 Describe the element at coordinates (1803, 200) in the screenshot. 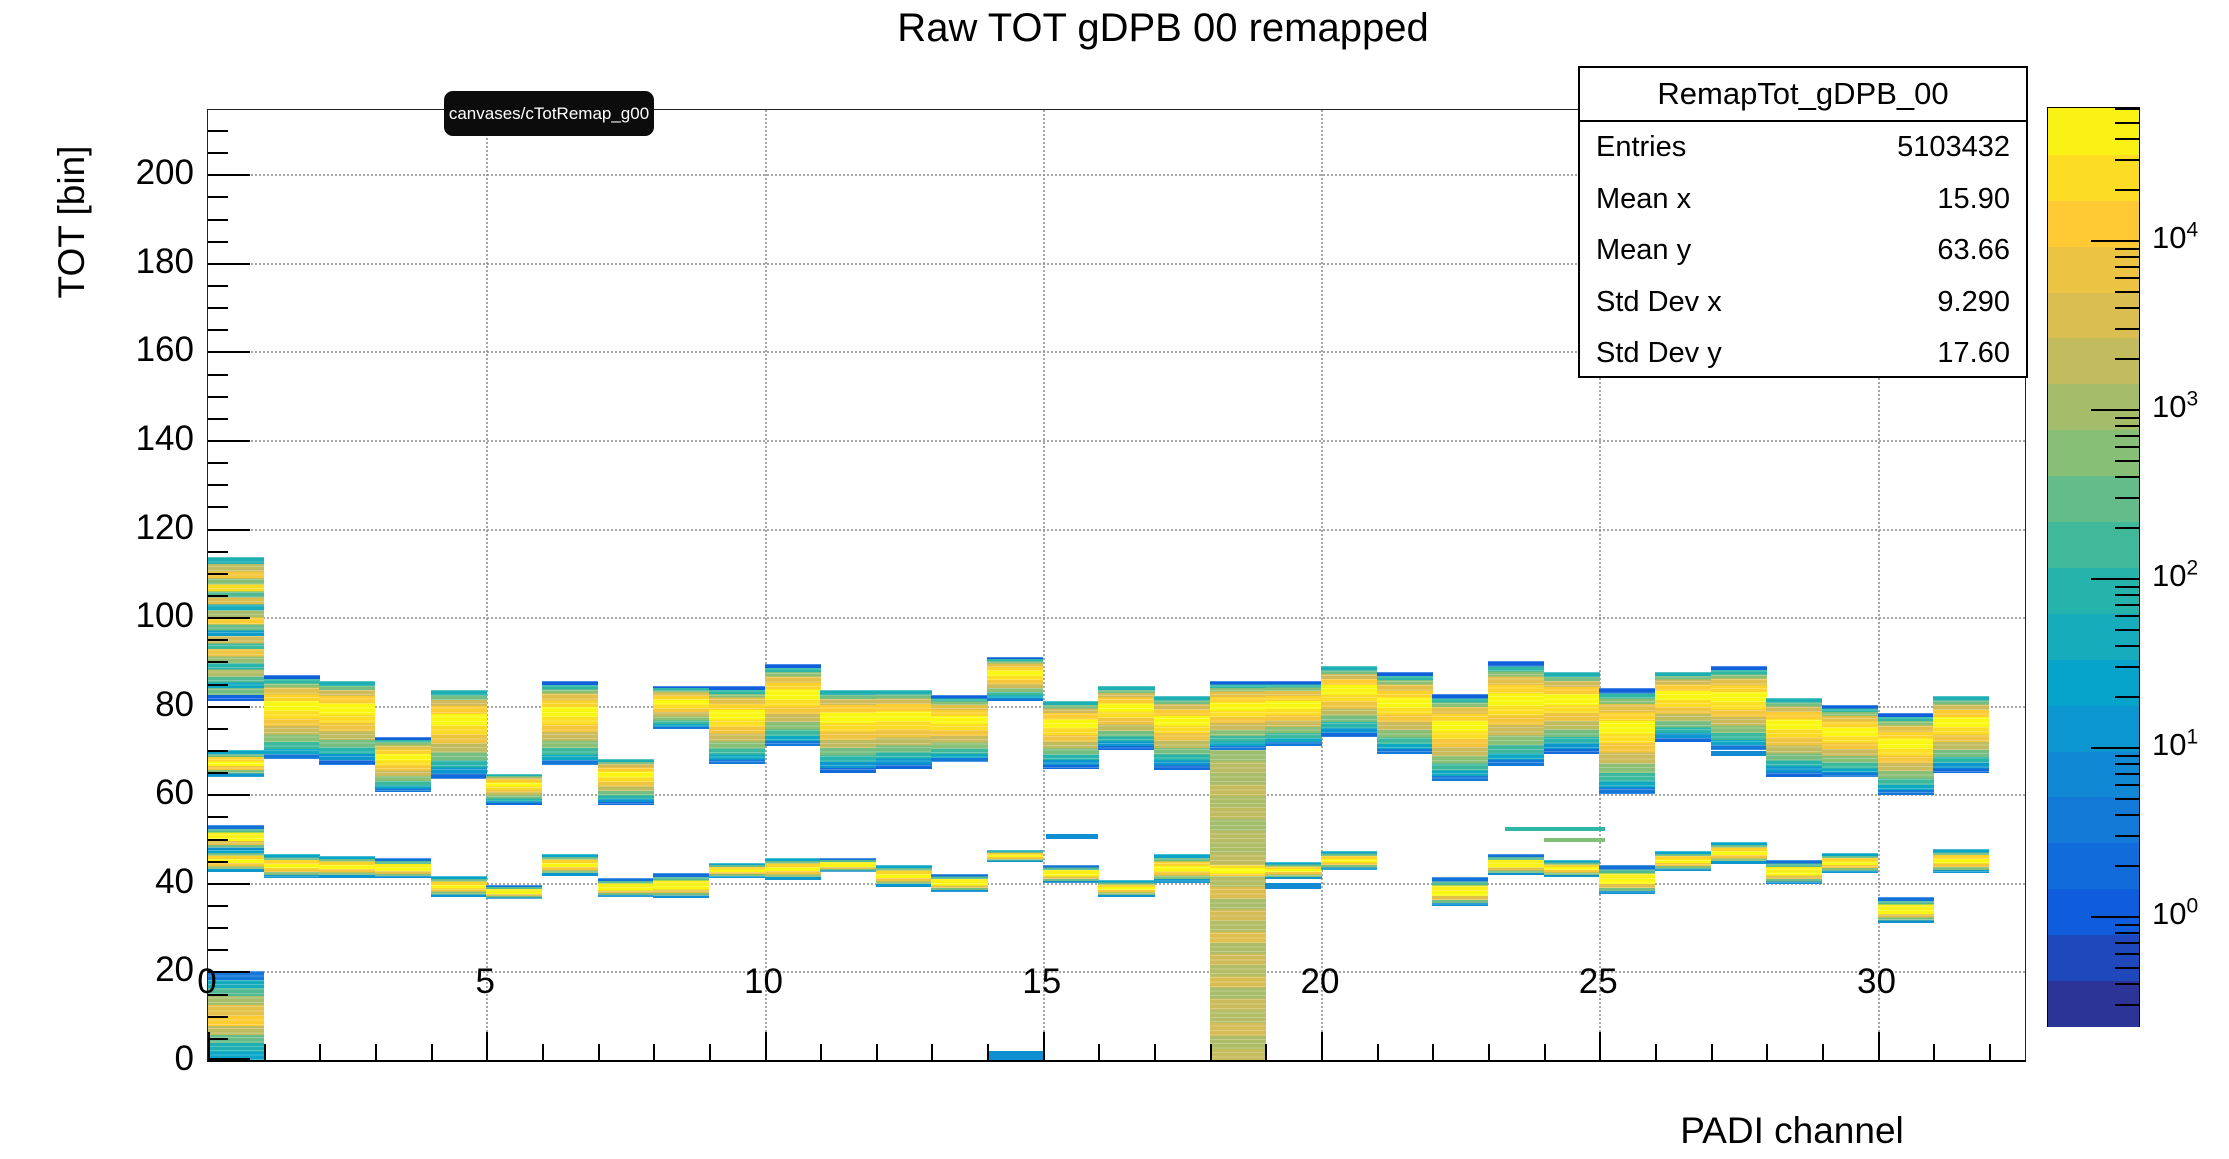

I see `stats-row: Mean x 15.90` at that location.